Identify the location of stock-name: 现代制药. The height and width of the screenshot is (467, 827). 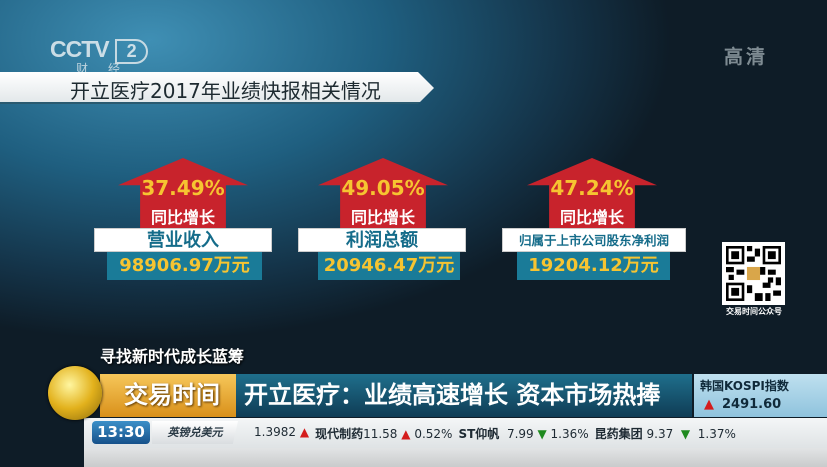
(339, 434).